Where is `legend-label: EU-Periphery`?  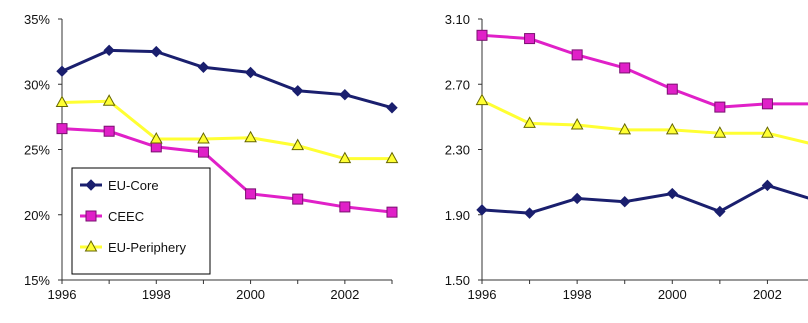
legend-label: EU-Periphery is located at coordinates (147, 247).